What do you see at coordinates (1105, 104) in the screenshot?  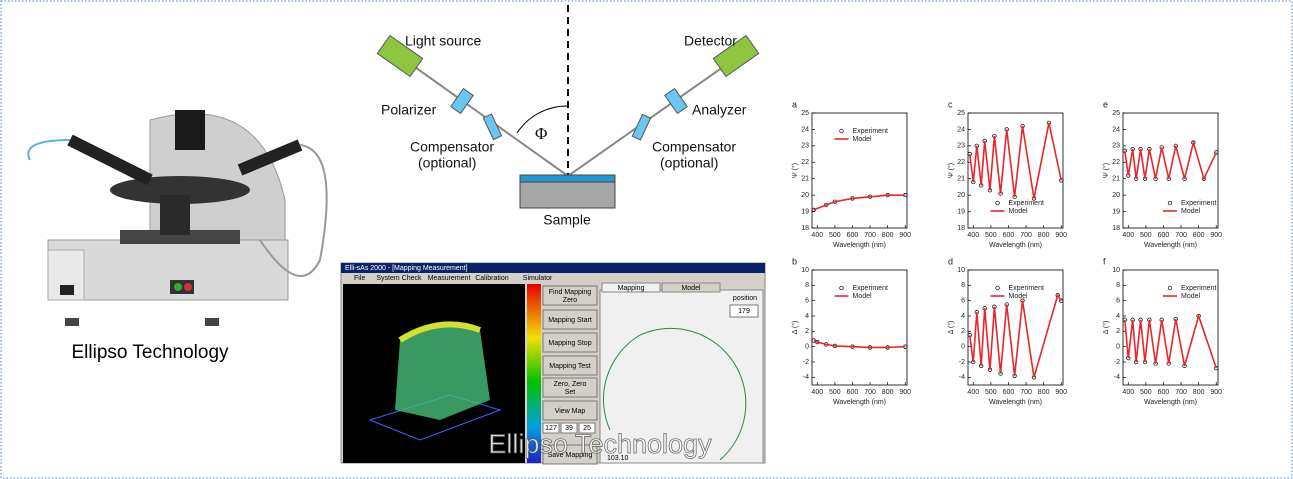 I see `panel-letter: e` at bounding box center [1105, 104].